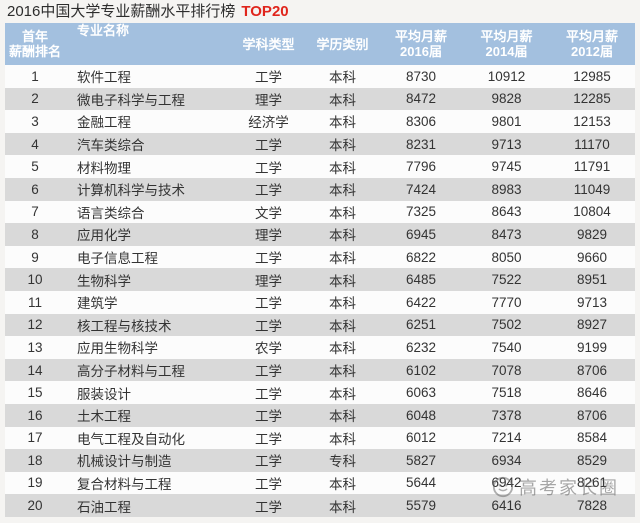 Image resolution: width=640 pixels, height=523 pixels. I want to click on table-row: 2 微电子科学与工程 理学 本科 8472 9828 12285, so click(320, 99).